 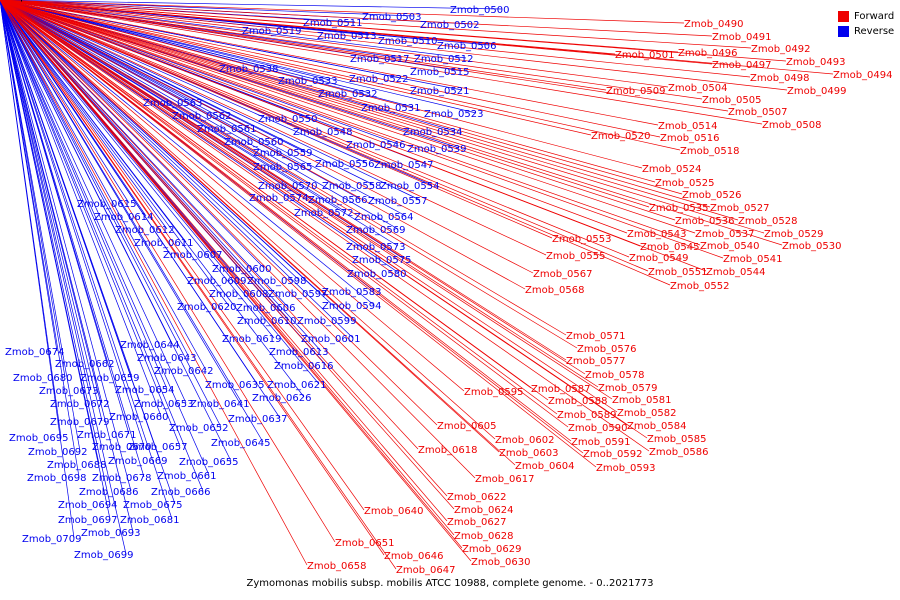 I want to click on gene-label: Zmob_0510, so click(x=408, y=41).